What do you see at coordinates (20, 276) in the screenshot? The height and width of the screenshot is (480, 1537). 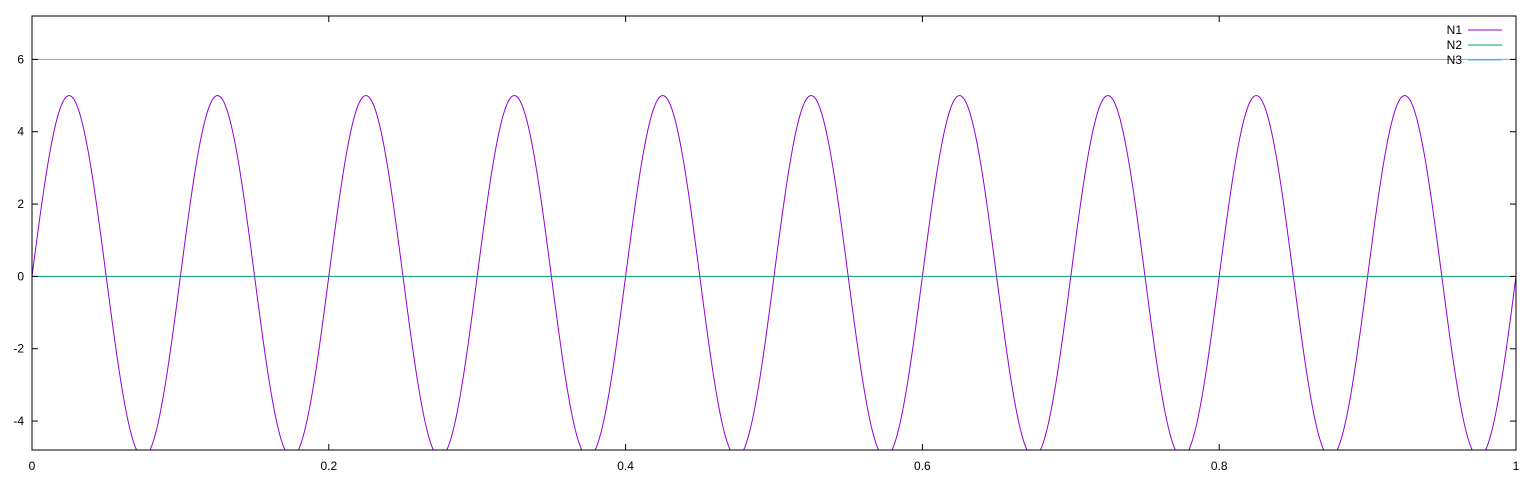 I see `y-tick-label: 0` at bounding box center [20, 276].